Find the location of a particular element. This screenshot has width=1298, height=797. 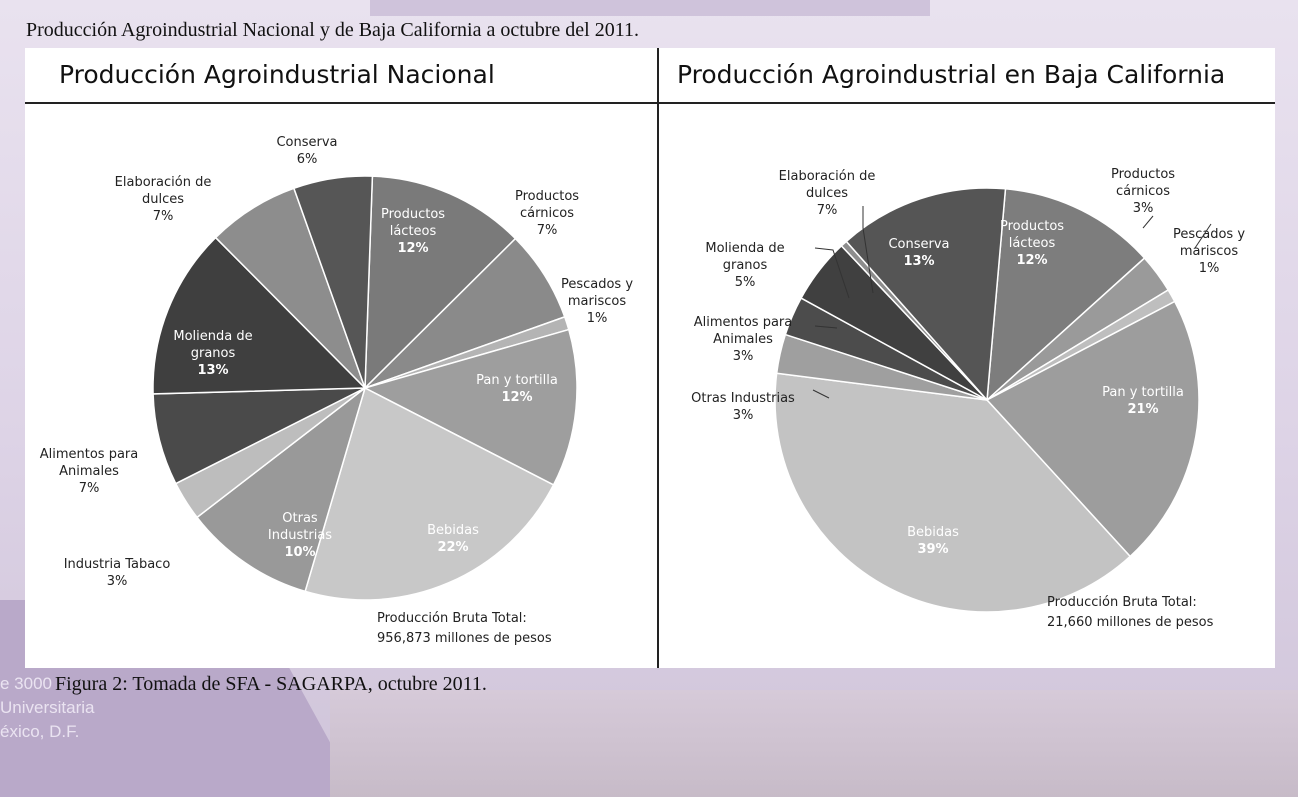

slice-label-0-2: Pescados y mariscos 1% is located at coordinates (597, 301).